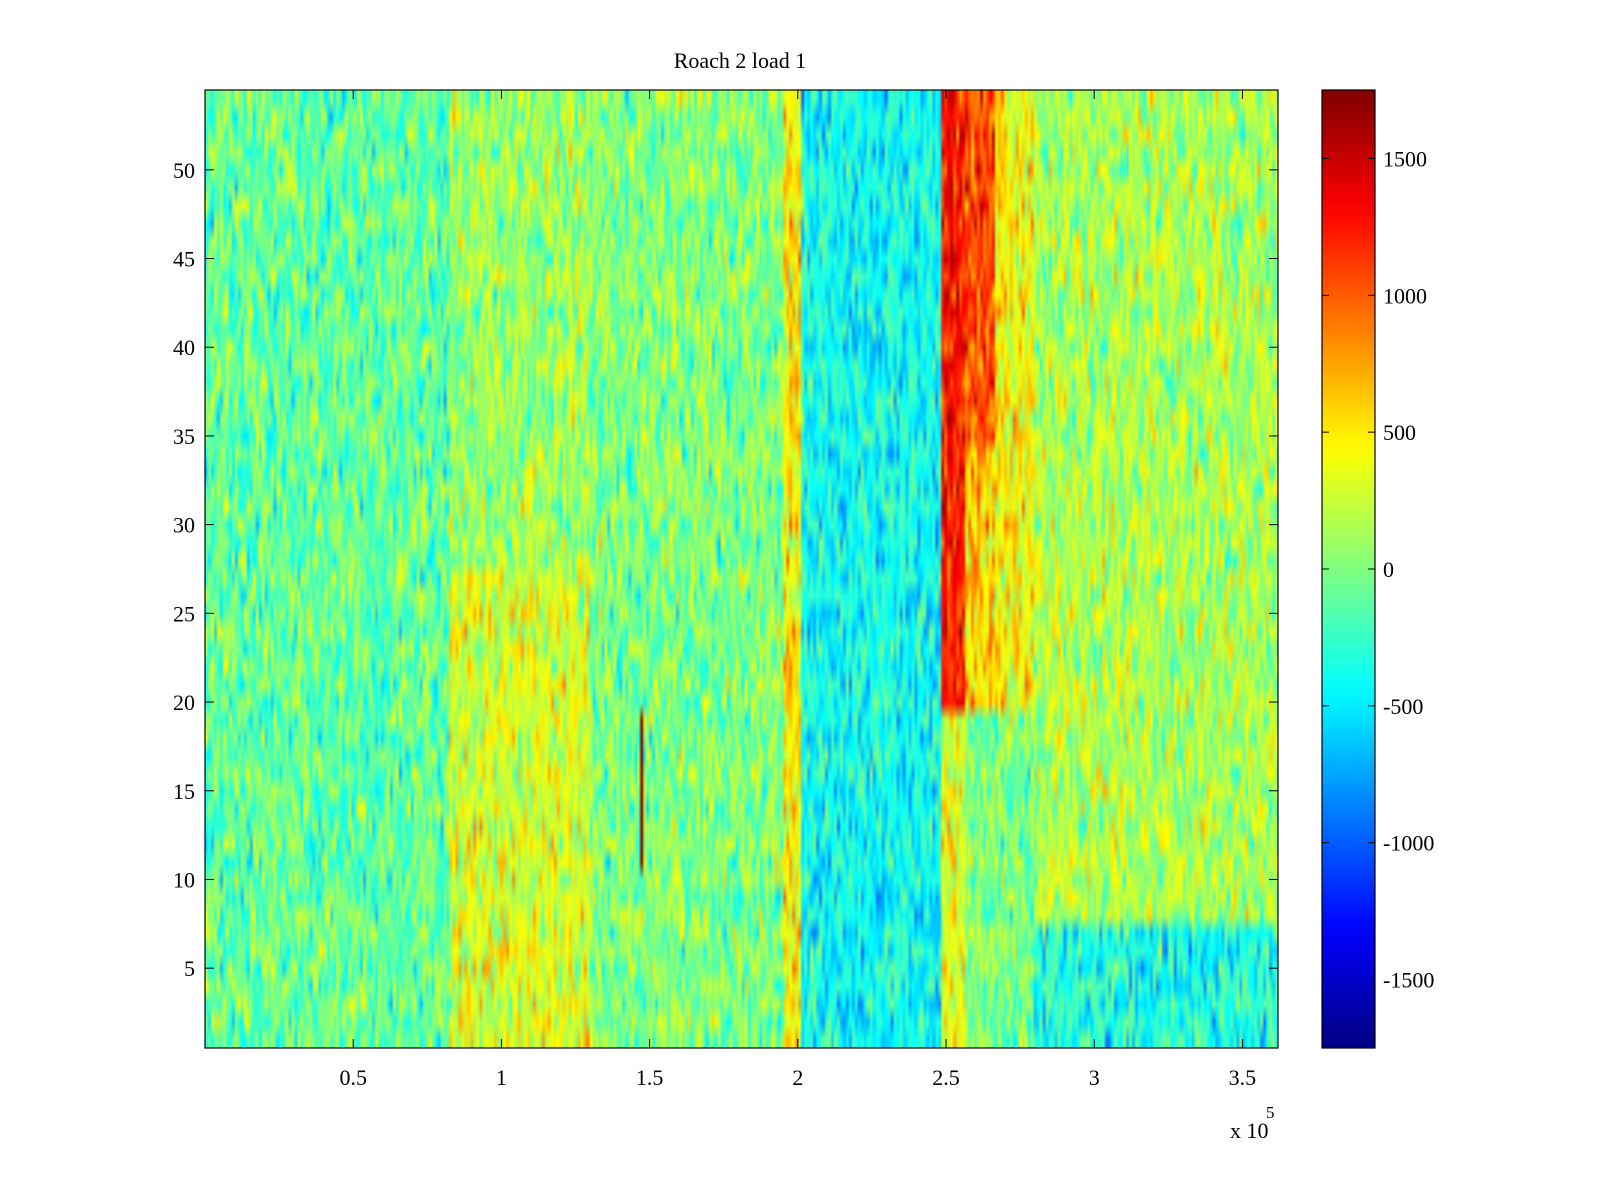 The image size is (1600, 1200). I want to click on x-tick-label: 3.5, so click(1243, 1077).